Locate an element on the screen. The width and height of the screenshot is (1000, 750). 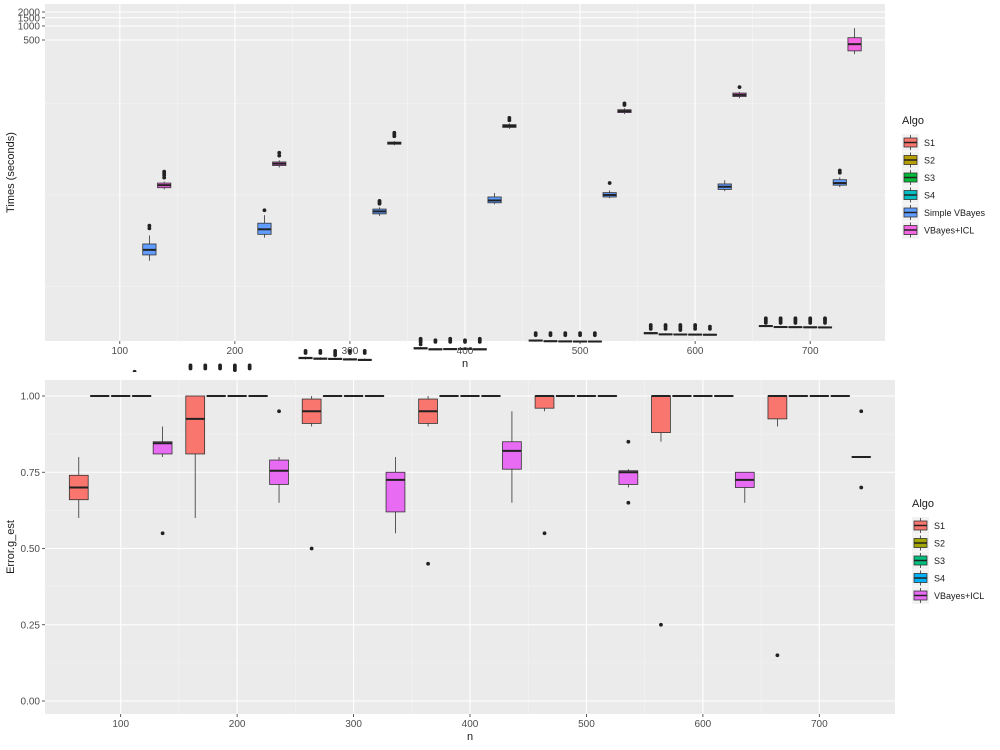
box-200-vbayes-icl is located at coordinates (279, 159).